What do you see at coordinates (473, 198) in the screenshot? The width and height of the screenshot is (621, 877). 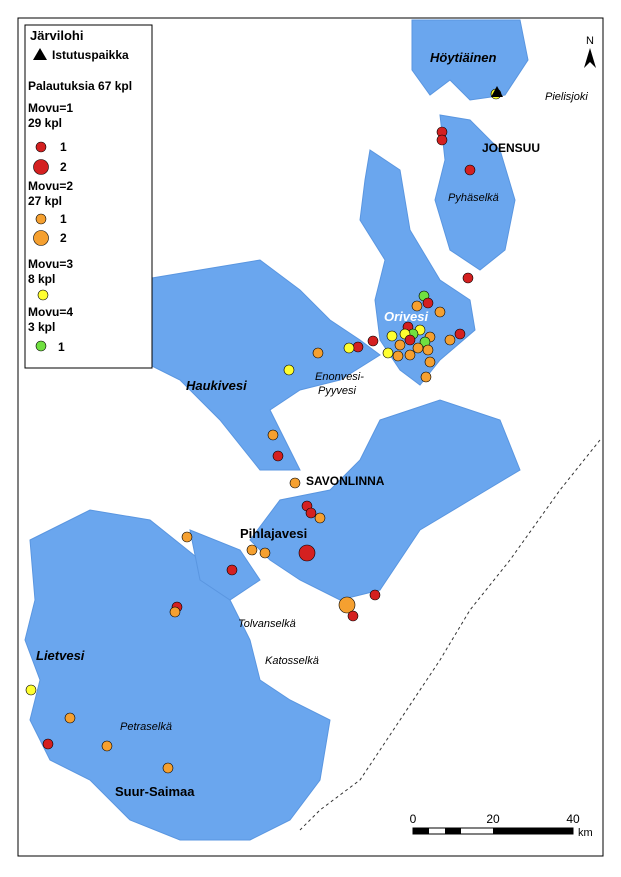 I see `place-label: Pyhäselkä` at bounding box center [473, 198].